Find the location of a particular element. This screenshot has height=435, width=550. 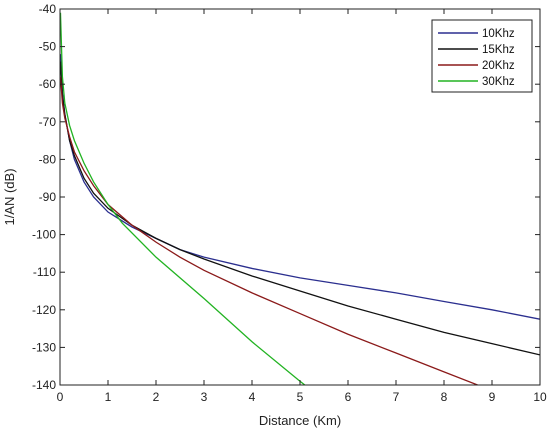

y-tick-label: -110 is located at coordinates (44, 272).